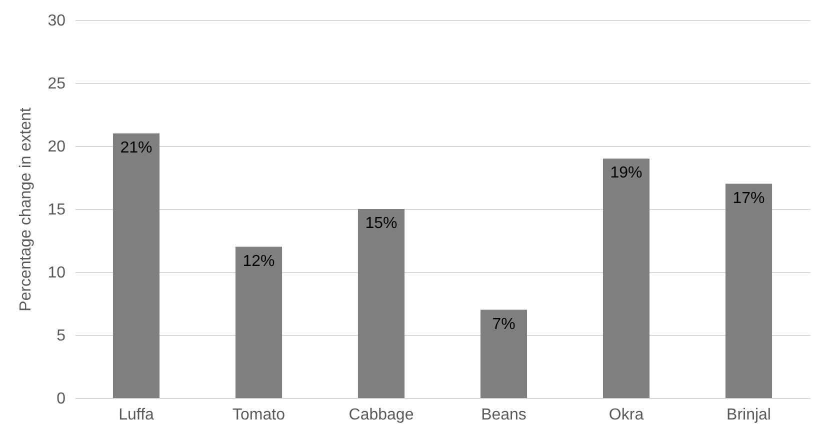 This screenshot has height=437, width=824. What do you see at coordinates (57, 147) in the screenshot?
I see `y-tick-label: 20` at bounding box center [57, 147].